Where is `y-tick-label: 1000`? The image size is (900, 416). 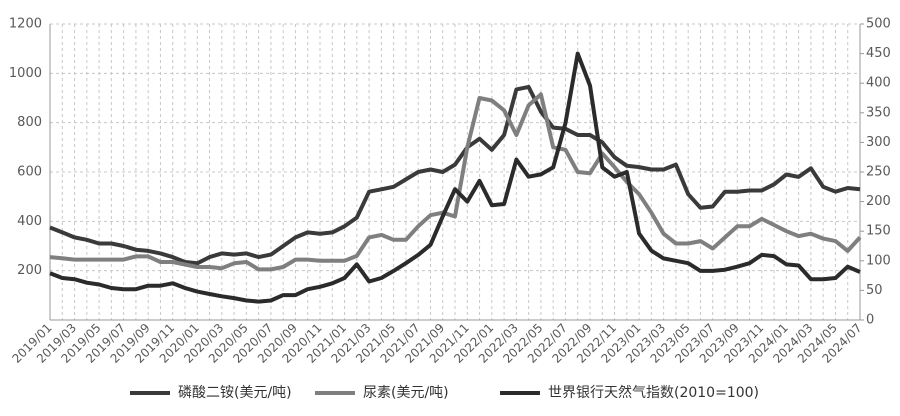
y-tick-label: 1000 is located at coordinates (25, 73).